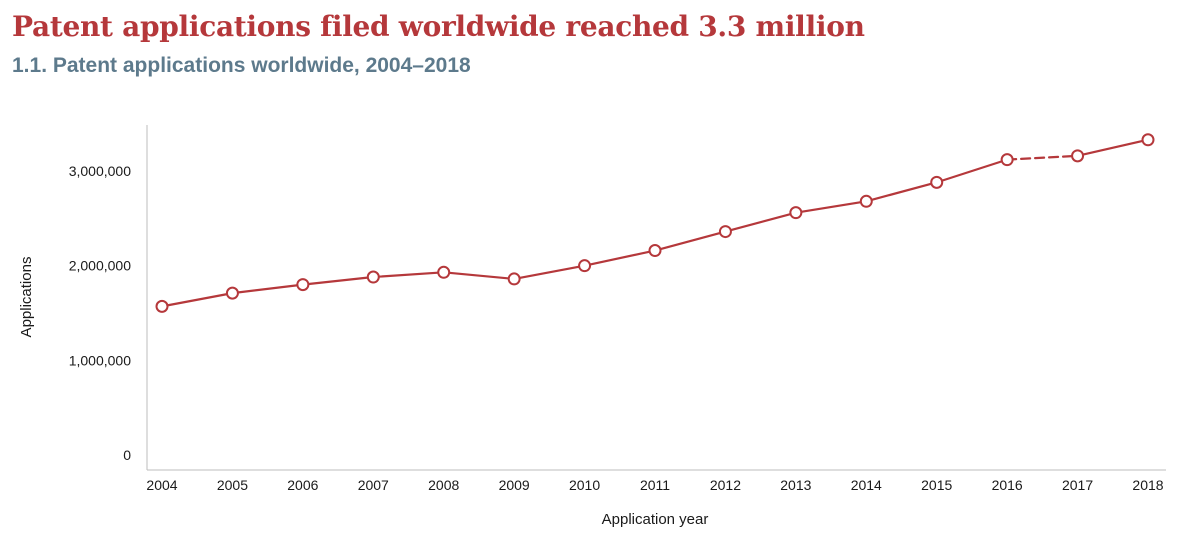  Describe the element at coordinates (1147, 485) in the screenshot. I see `x-tick-label: 2018` at that location.